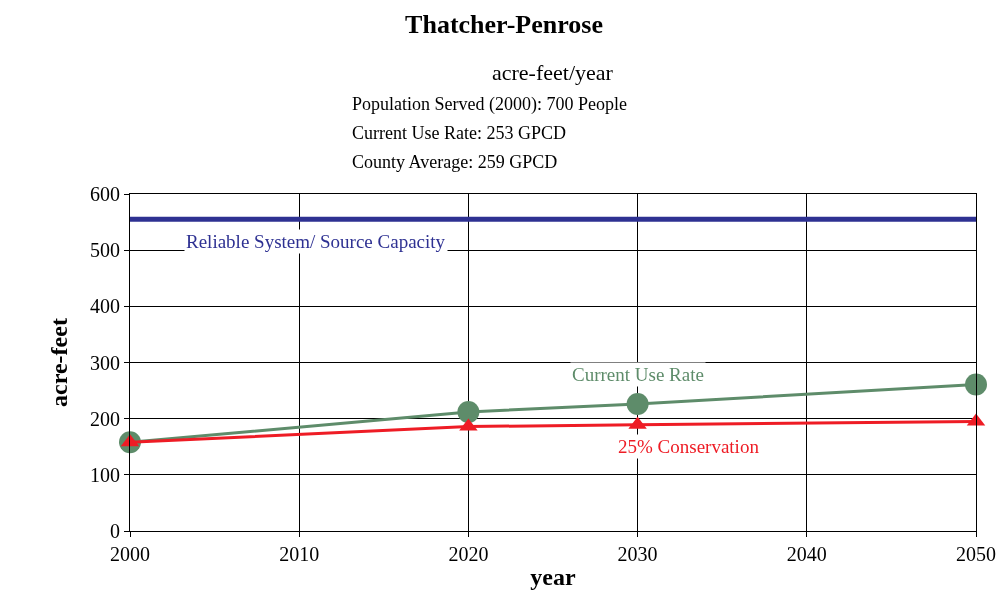  I want to click on x-tick-label: 2000, so click(130, 554).